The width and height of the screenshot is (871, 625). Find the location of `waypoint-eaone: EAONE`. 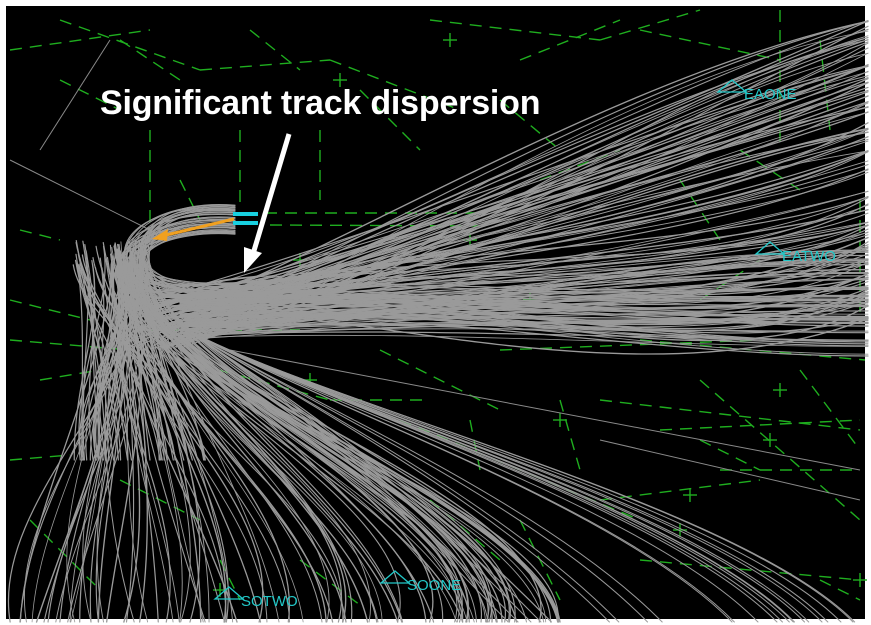

waypoint-eaone: EAONE is located at coordinates (756, 91).